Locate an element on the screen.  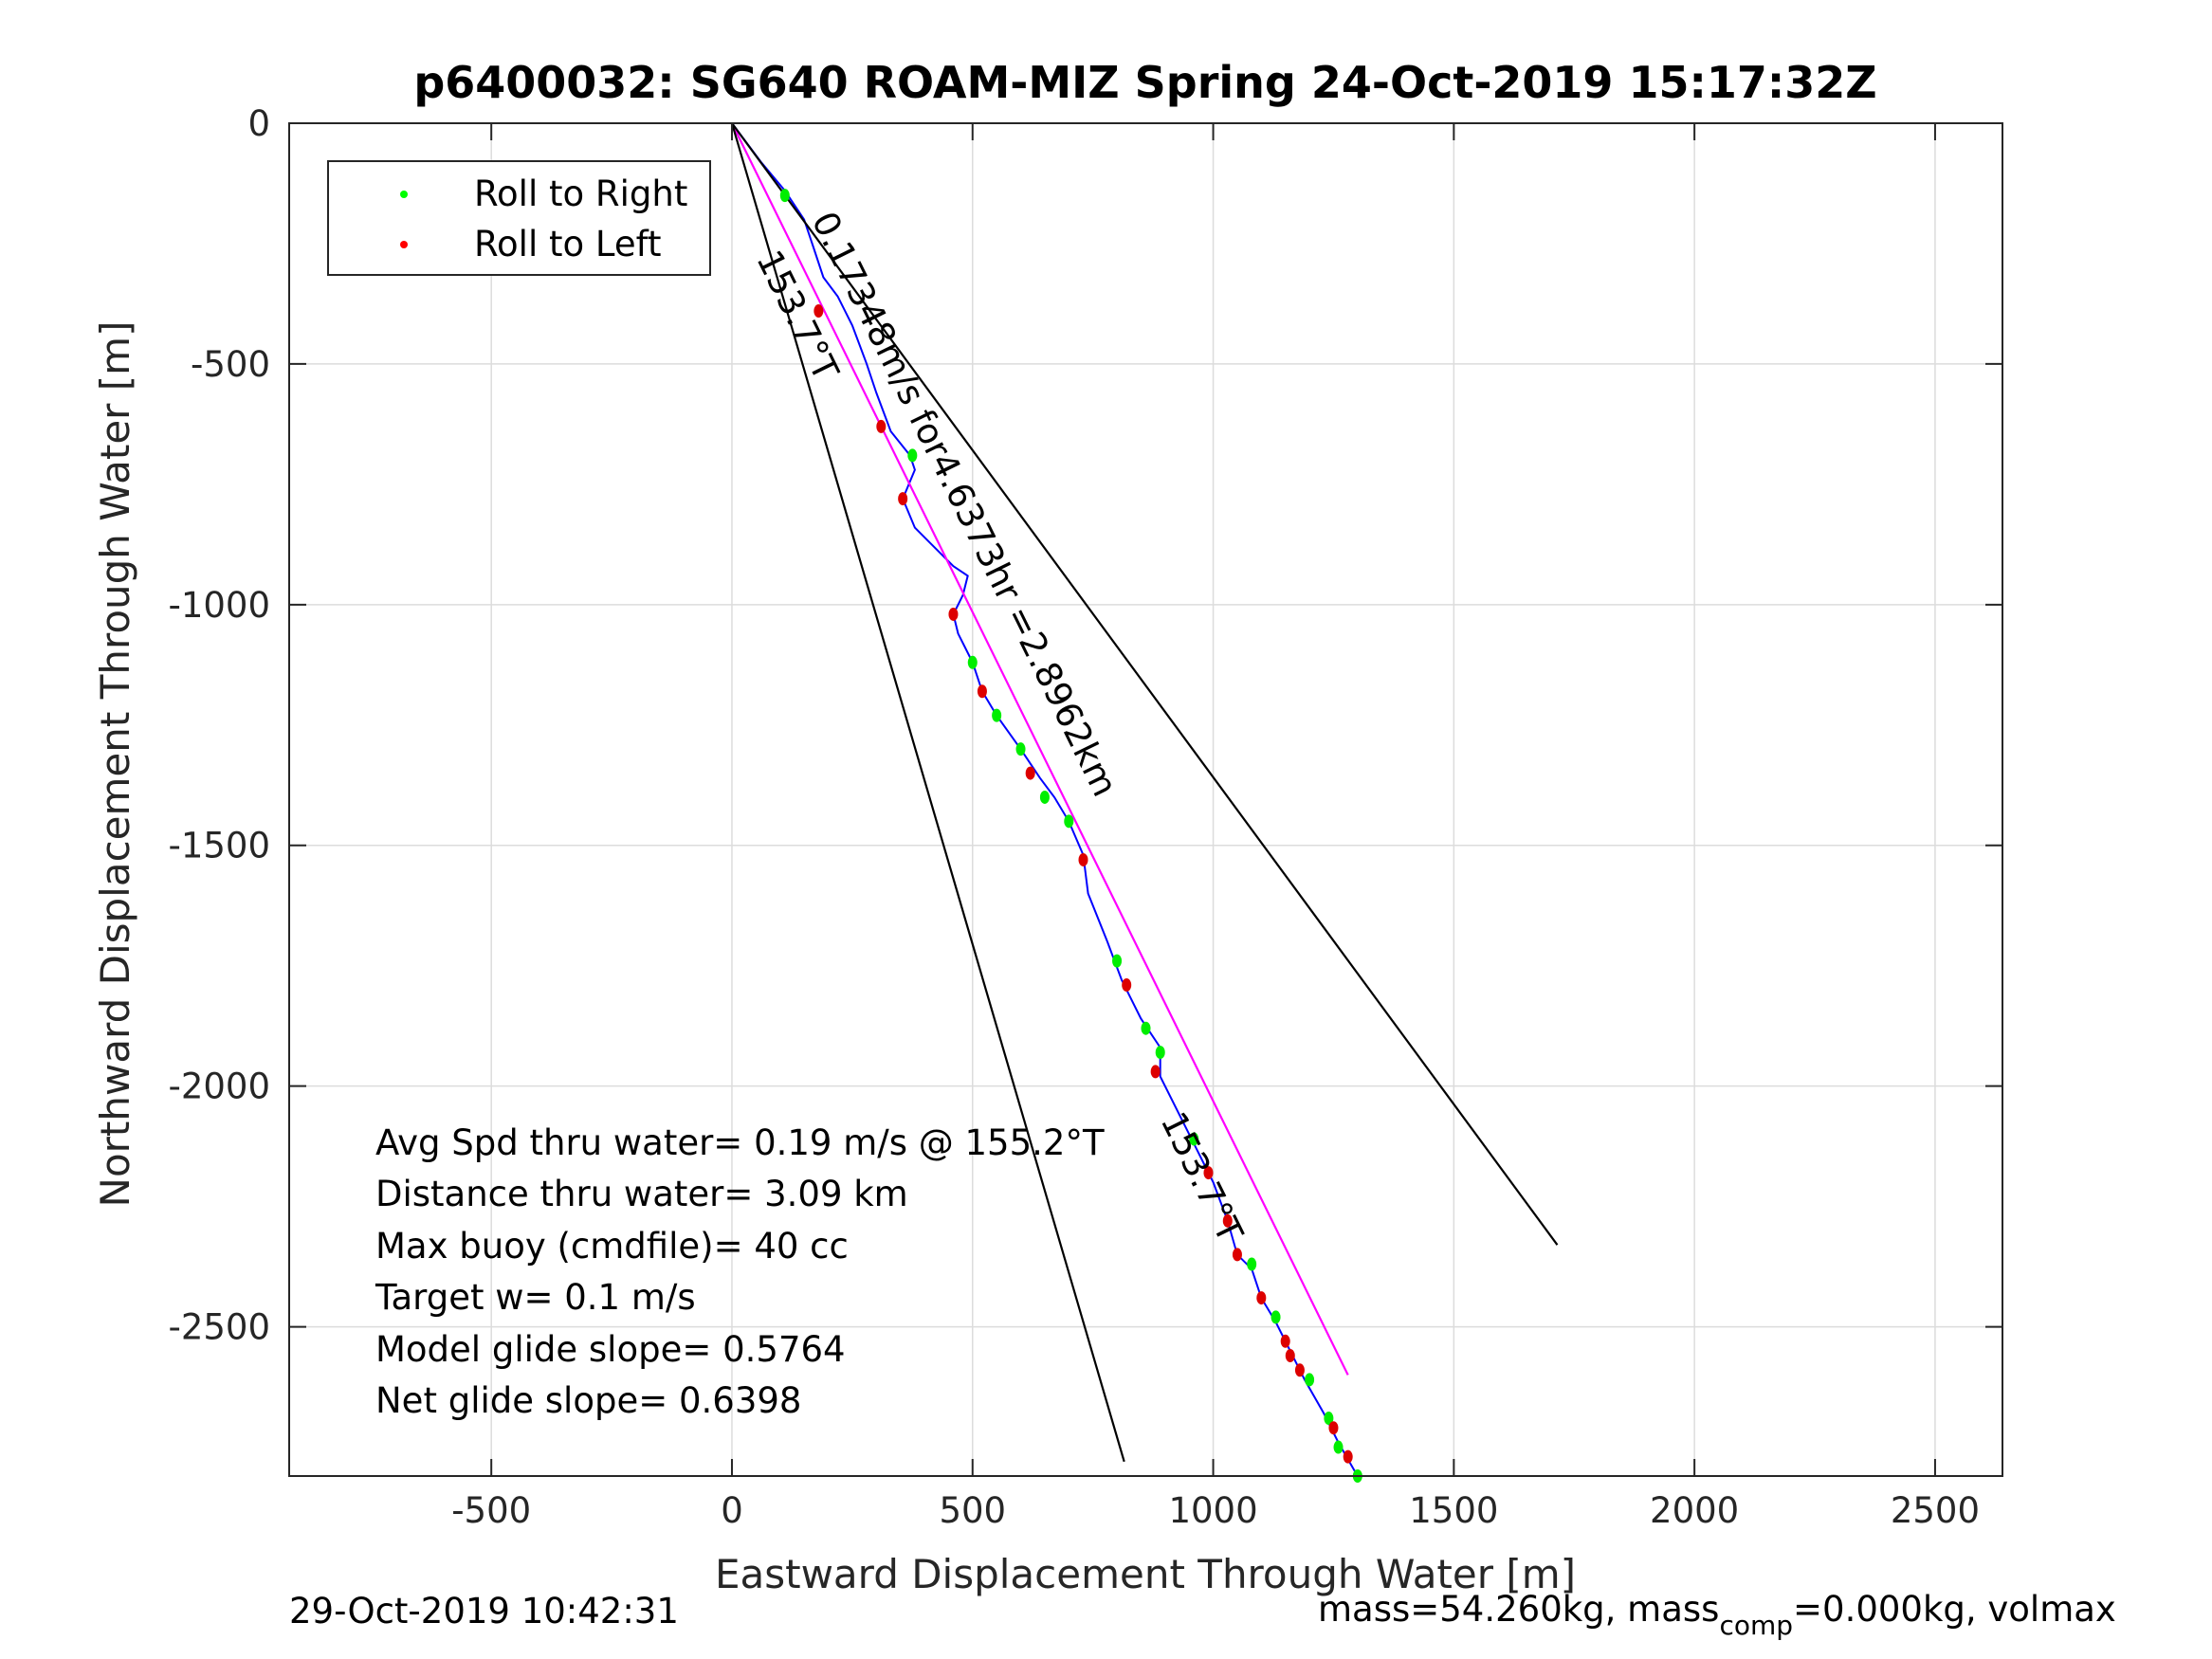
bound-line-a is located at coordinates (927, 792).